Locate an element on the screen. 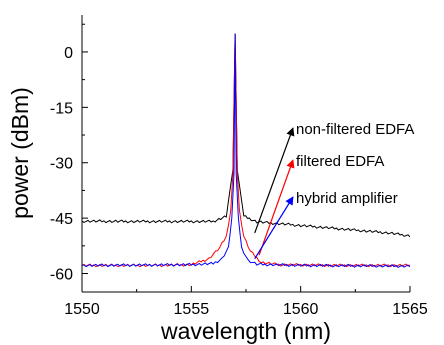 This screenshot has height=345, width=444. annotation-arrow-non-filtered-edfa is located at coordinates (274, 180).